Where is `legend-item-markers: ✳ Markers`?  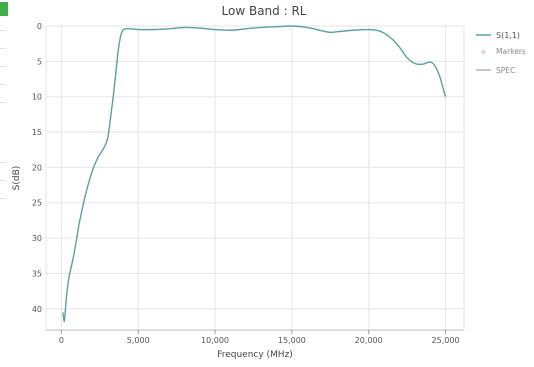
legend-item-markers: ✳ Markers is located at coordinates (503, 52).